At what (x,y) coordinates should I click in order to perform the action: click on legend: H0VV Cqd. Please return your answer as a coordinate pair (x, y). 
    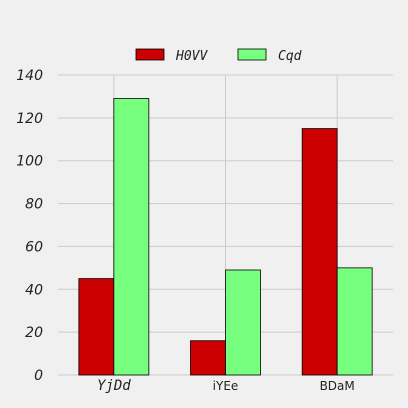
    Looking at the image, I should click on (218, 56).